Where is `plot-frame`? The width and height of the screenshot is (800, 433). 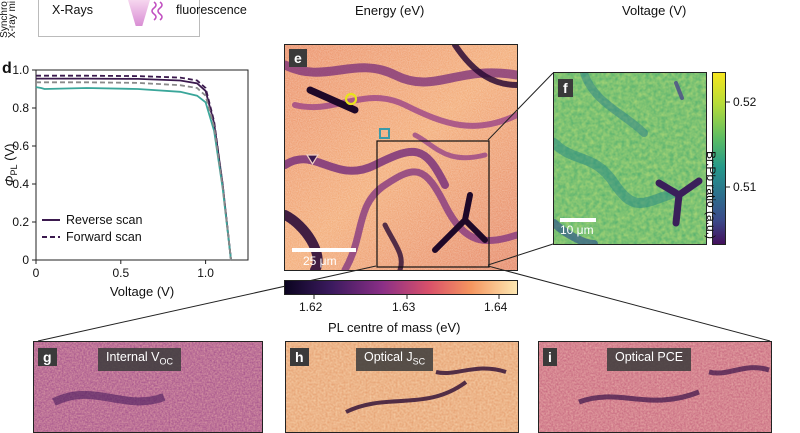 plot-frame is located at coordinates (142, 165).